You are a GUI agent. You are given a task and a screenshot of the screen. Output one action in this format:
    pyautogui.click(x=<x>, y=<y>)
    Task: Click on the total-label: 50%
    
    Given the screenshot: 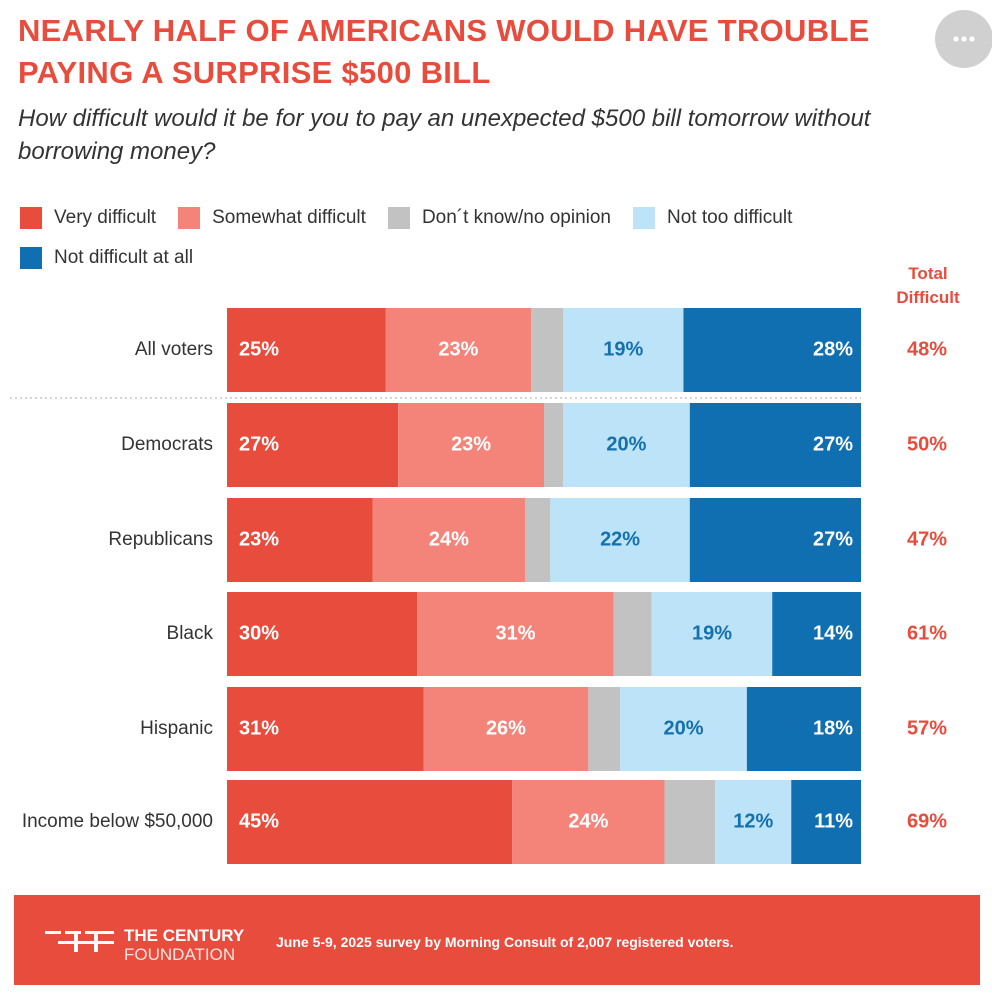 What is the action you would take?
    pyautogui.click(x=927, y=444)
    